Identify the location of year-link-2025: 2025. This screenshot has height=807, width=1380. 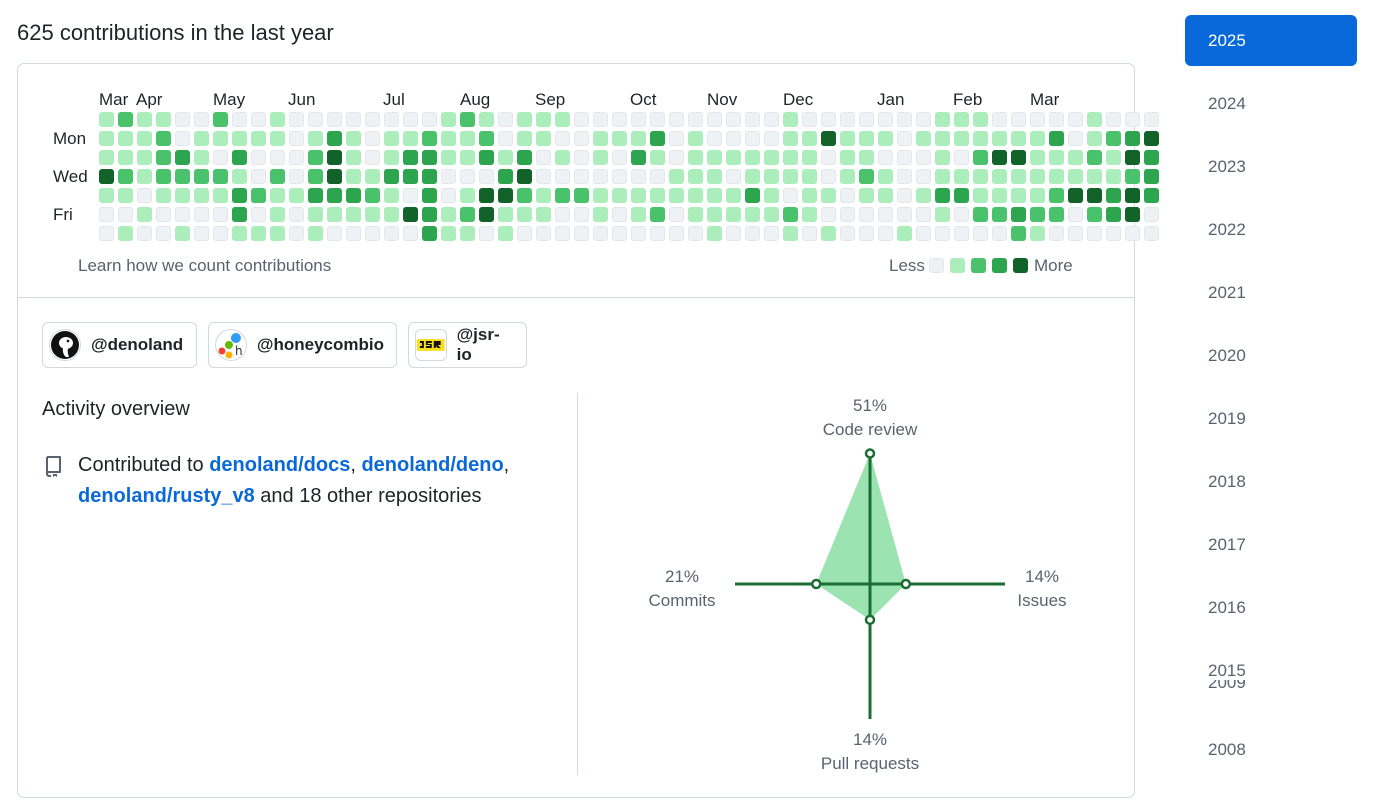
(1271, 40).